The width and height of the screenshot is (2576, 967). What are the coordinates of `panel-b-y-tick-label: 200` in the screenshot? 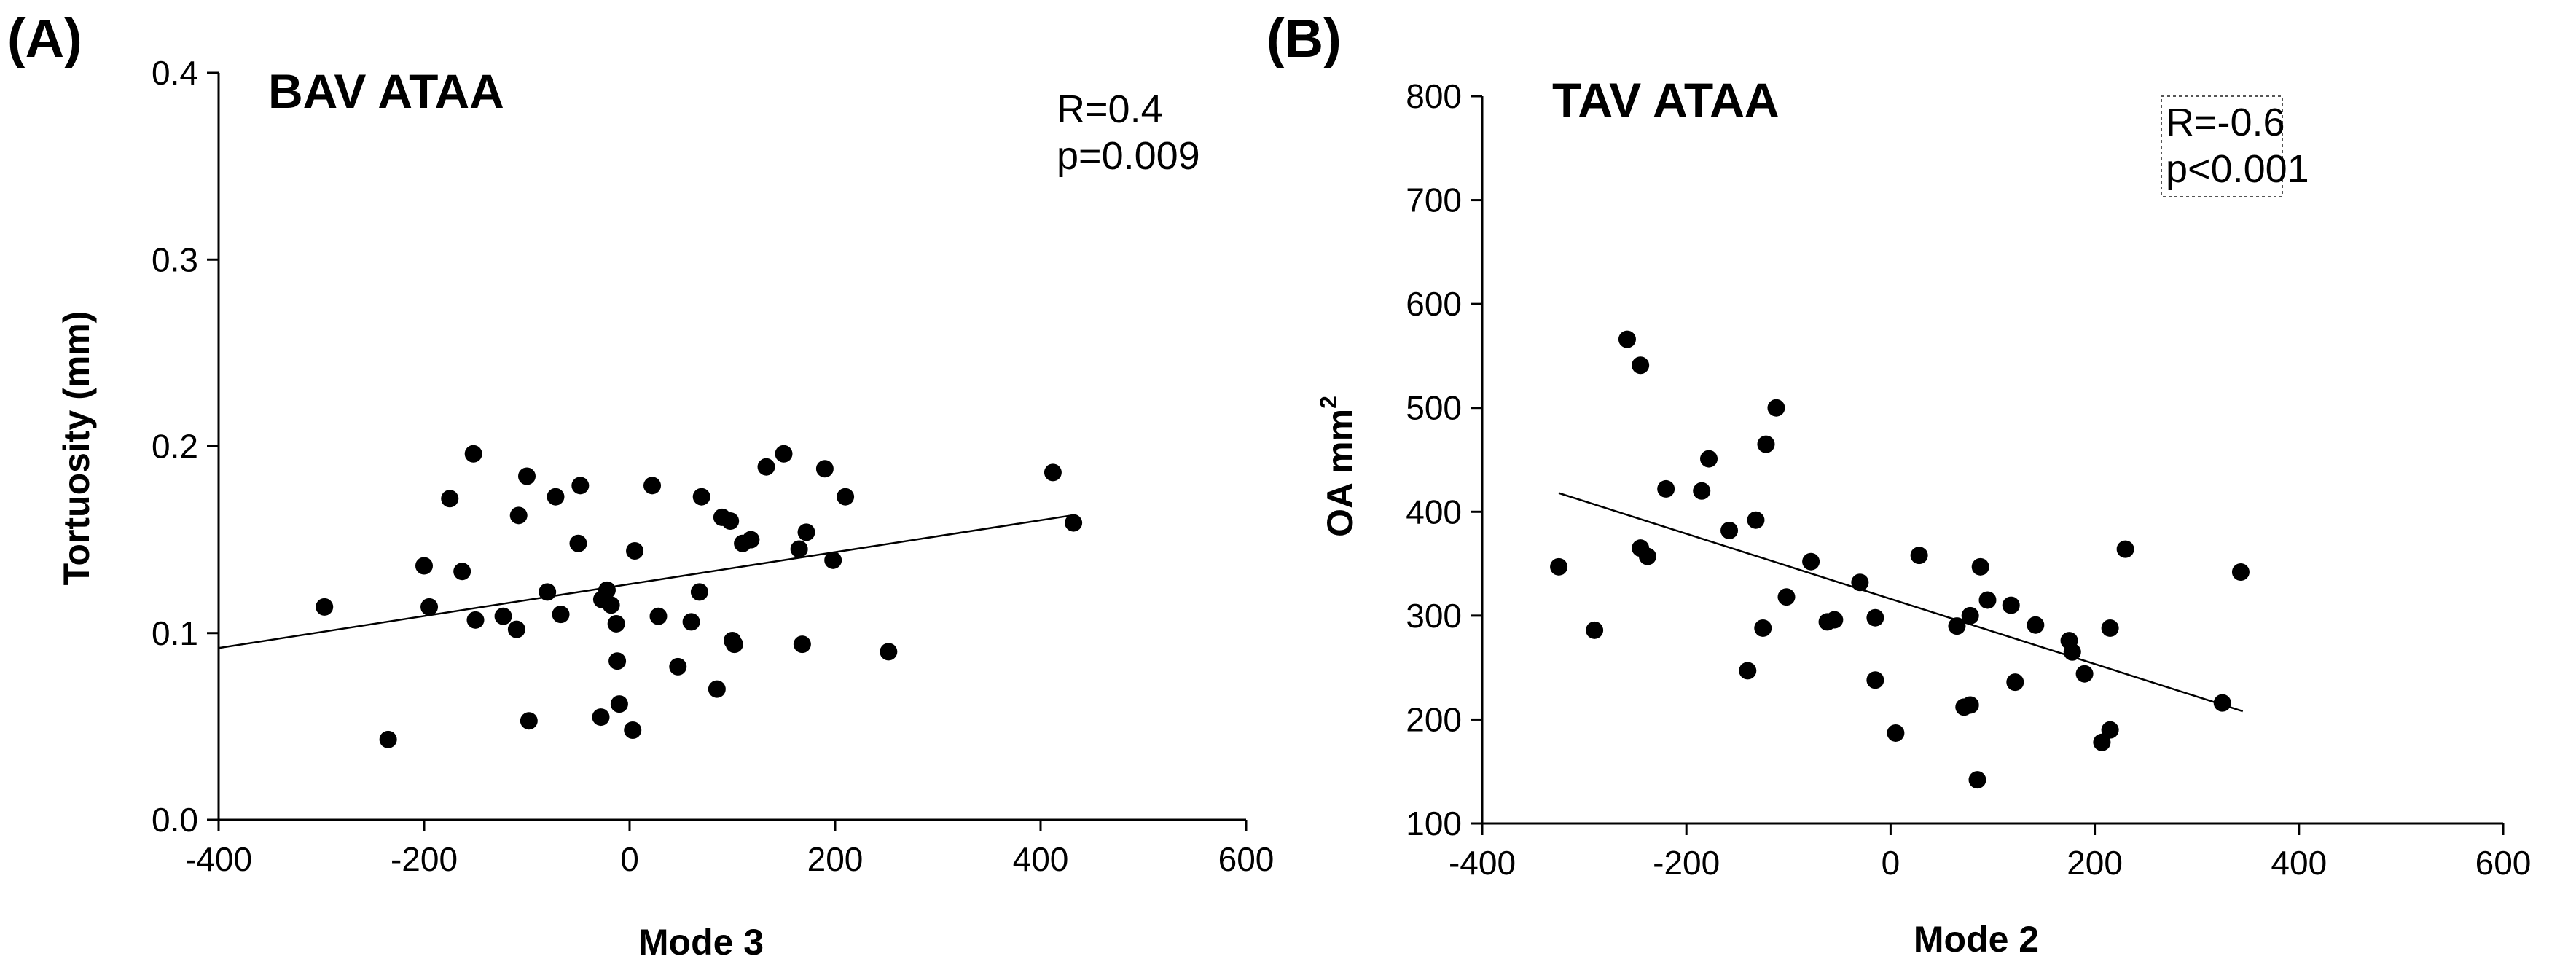 It's located at (1434, 719).